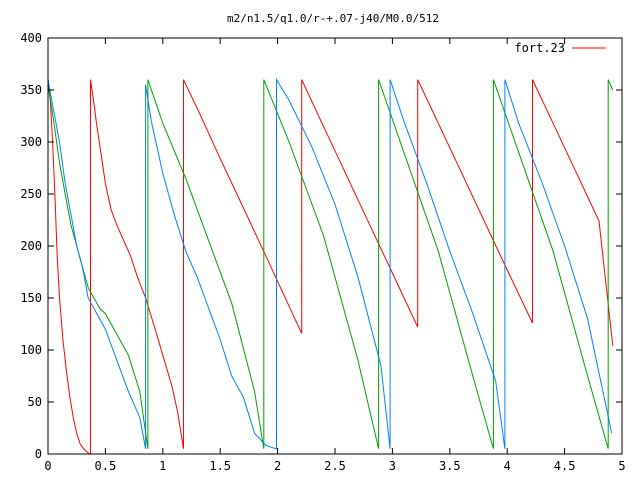 Image resolution: width=640 pixels, height=480 pixels. I want to click on y-tick-label: 150, so click(31, 298).